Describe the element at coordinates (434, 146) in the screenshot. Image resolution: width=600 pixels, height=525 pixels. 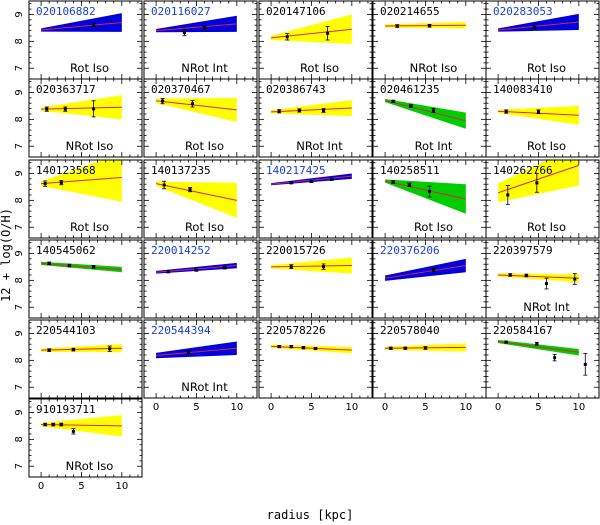
I see `classification-label: Rot Int` at that location.